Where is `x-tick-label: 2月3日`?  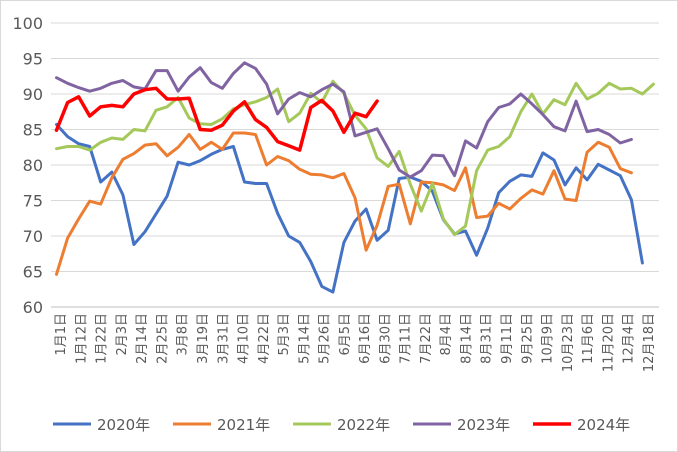 x-tick-label: 2月3日 is located at coordinates (122, 334).